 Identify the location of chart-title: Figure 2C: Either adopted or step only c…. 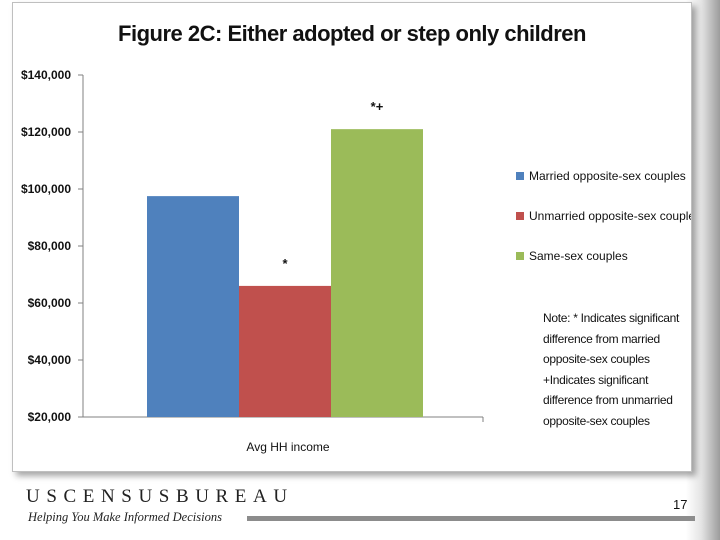
(352, 33).